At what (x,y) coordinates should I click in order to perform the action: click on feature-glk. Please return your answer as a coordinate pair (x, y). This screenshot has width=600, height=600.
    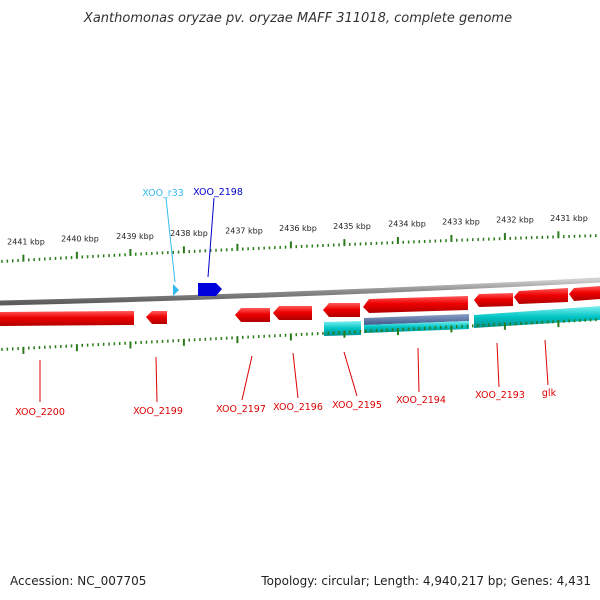
    Looking at the image, I should click on (541, 296).